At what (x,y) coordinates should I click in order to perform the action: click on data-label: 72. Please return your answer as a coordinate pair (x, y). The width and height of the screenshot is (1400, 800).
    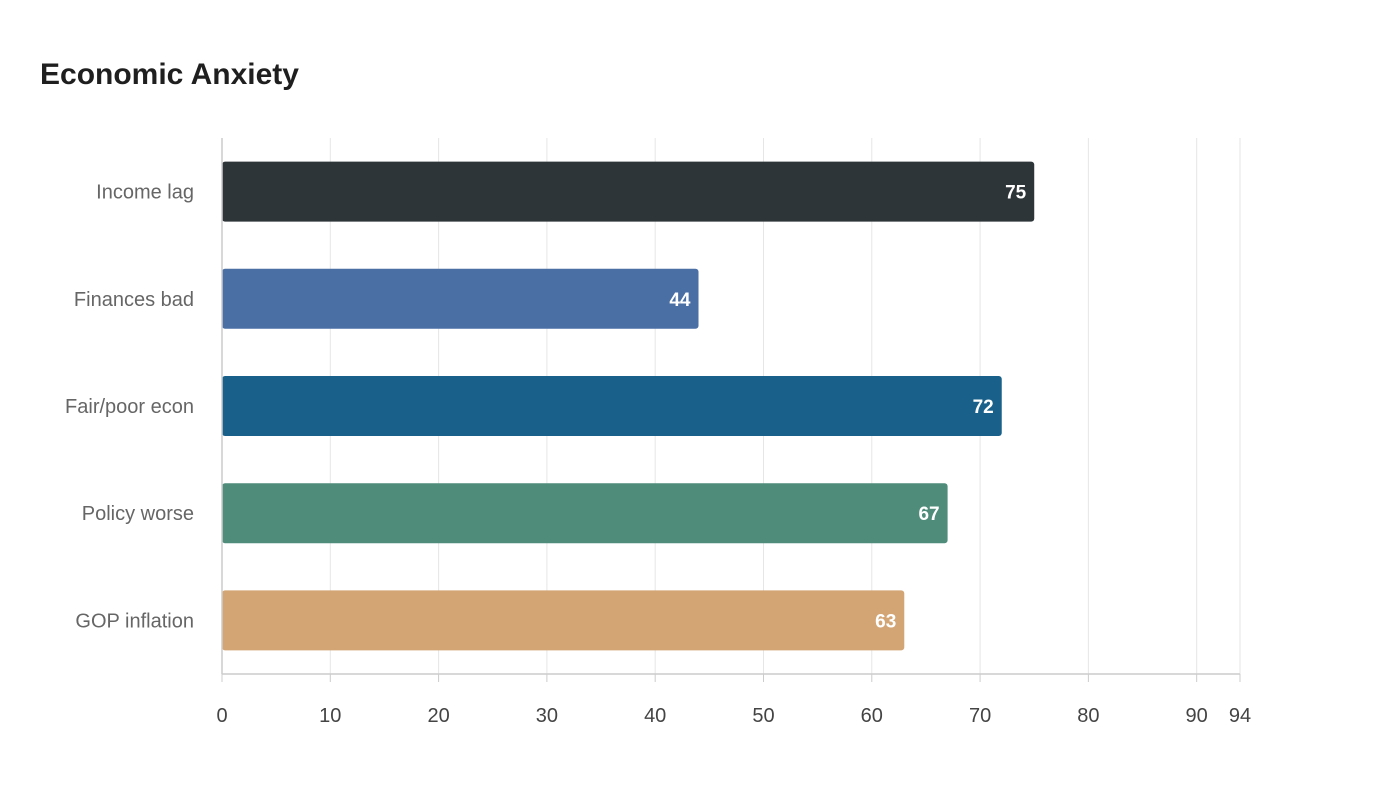
    Looking at the image, I should click on (983, 407).